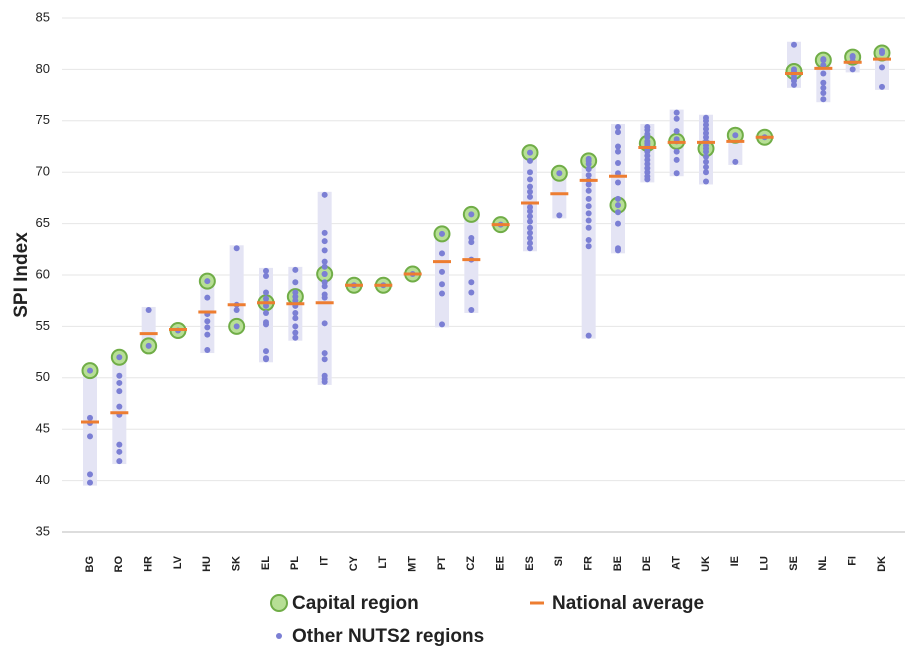  Describe the element at coordinates (43, 273) in the screenshot. I see `y-tick-label: 60` at that location.